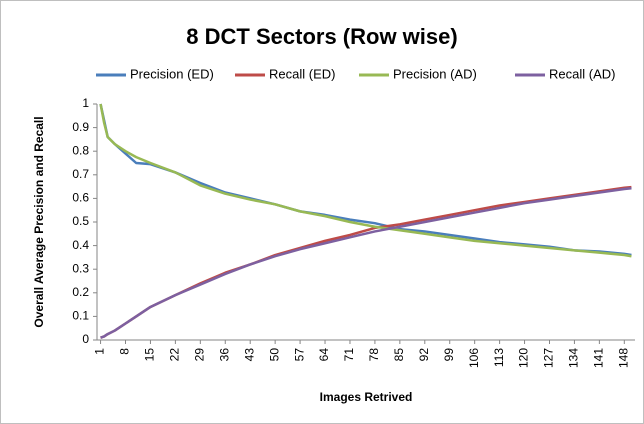 The image size is (644, 424). Describe the element at coordinates (80, 198) in the screenshot. I see `y-tick-label: 0.6` at that location.